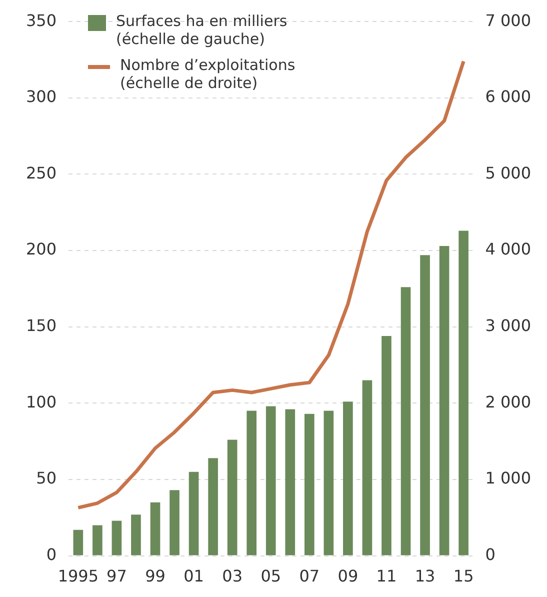 The width and height of the screenshot is (547, 597). What do you see at coordinates (155, 576) in the screenshot?
I see `x-tick-label: 99` at bounding box center [155, 576].